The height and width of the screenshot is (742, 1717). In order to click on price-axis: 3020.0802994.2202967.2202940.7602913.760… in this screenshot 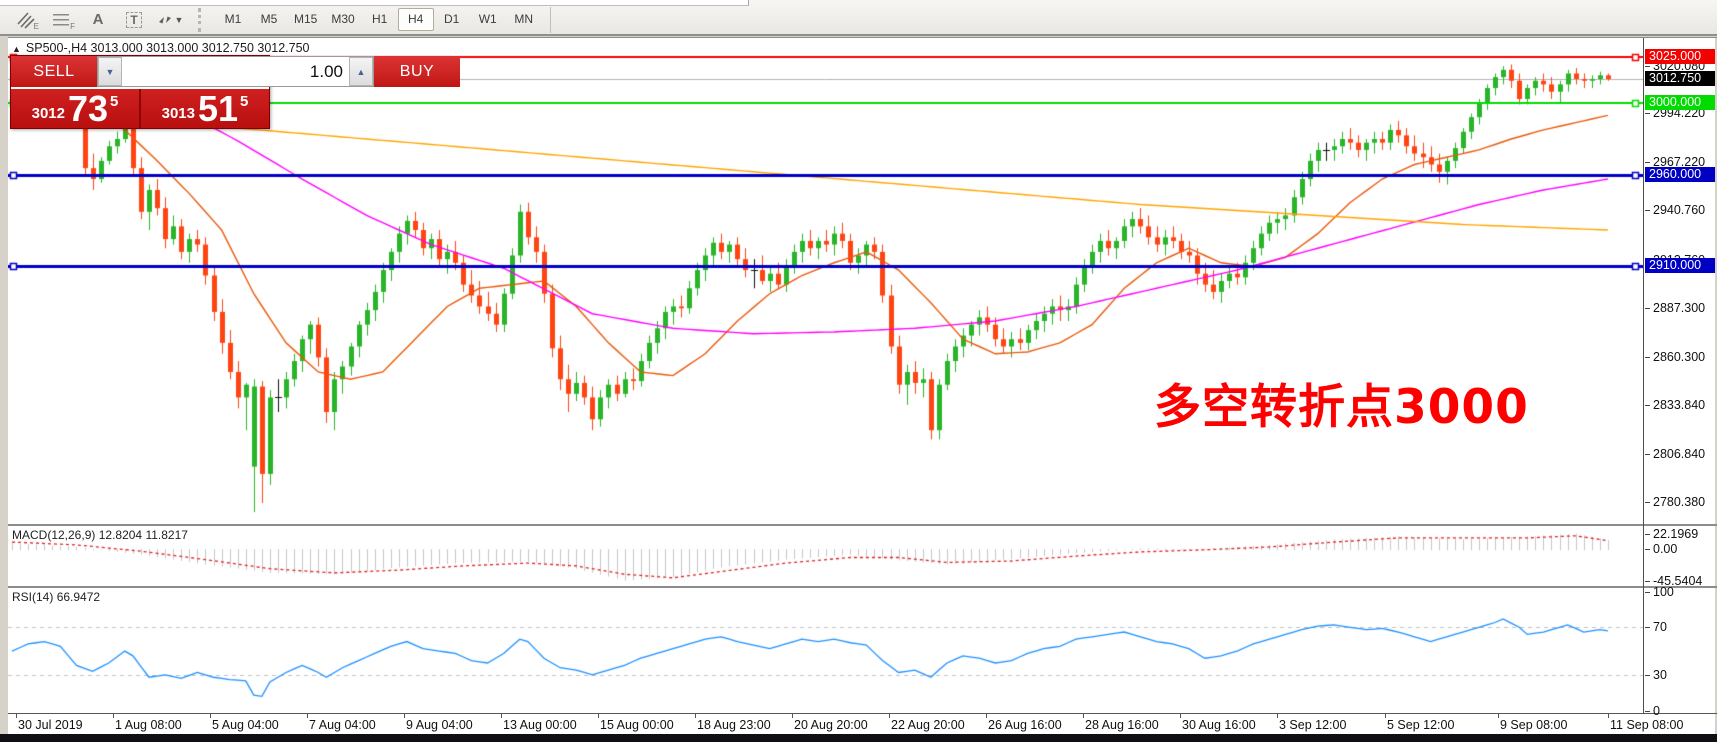, I will do `click(1679, 281)`.